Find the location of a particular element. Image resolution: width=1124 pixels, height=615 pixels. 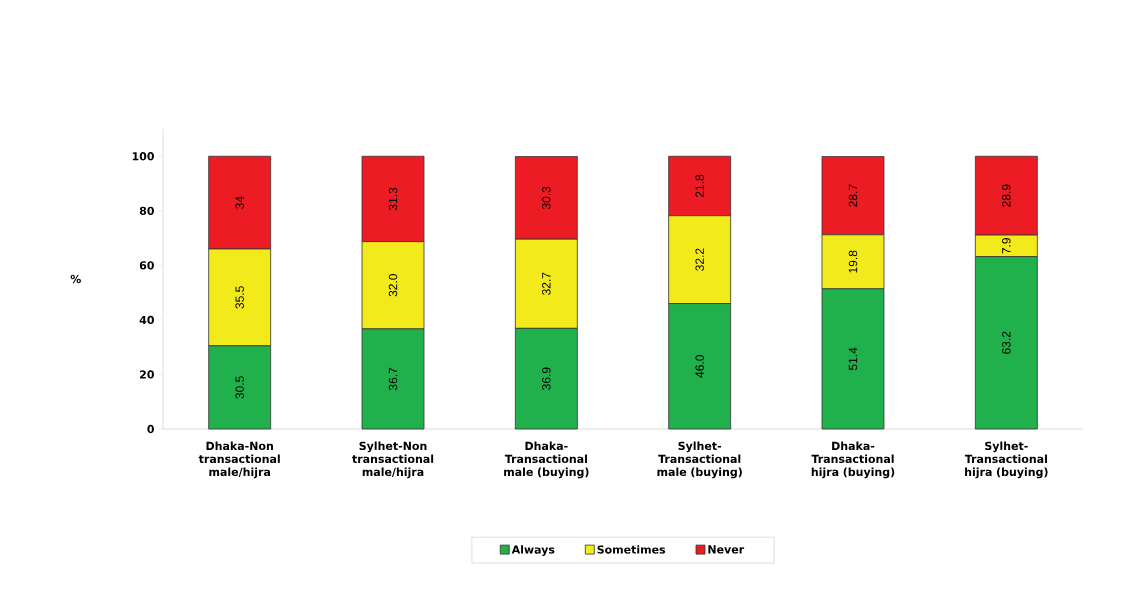

x-tick-label: Sylhet-Transactional male (buying) is located at coordinates (699, 460).